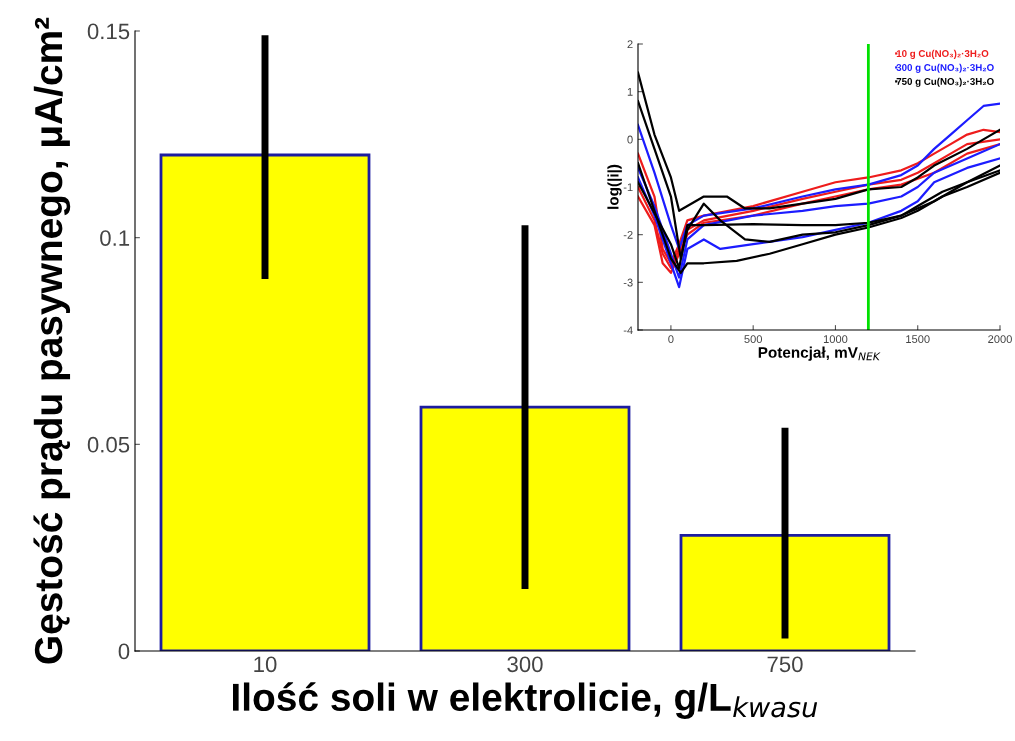 The height and width of the screenshot is (741, 1015). Describe the element at coordinates (785, 664) in the screenshot. I see `x-tick-label: 750` at that location.